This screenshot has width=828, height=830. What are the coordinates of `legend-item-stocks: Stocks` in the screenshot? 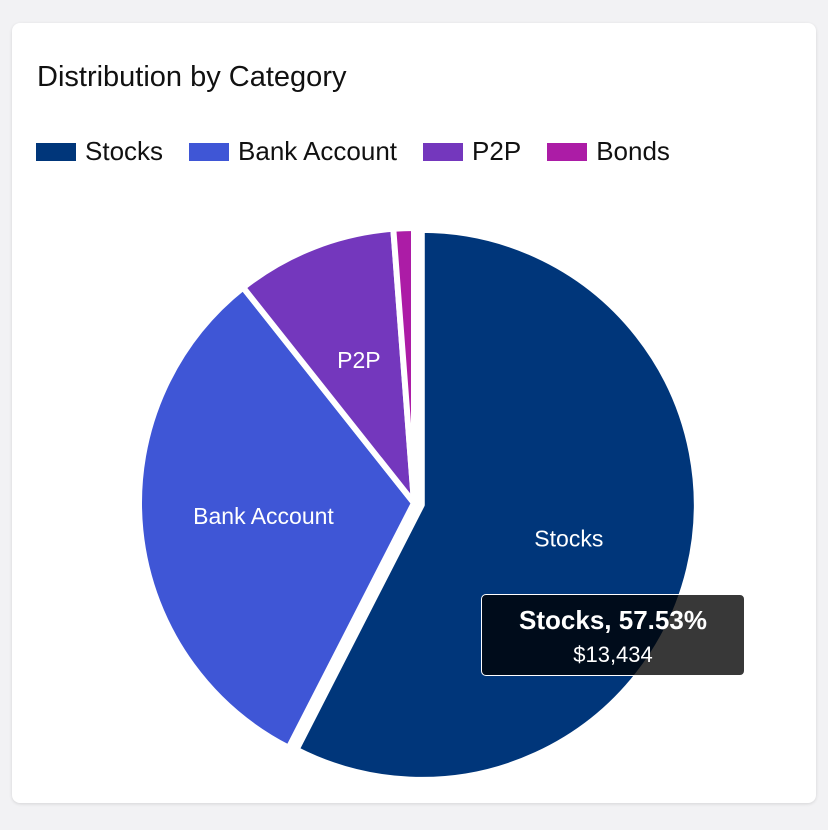 It's located at (99, 151).